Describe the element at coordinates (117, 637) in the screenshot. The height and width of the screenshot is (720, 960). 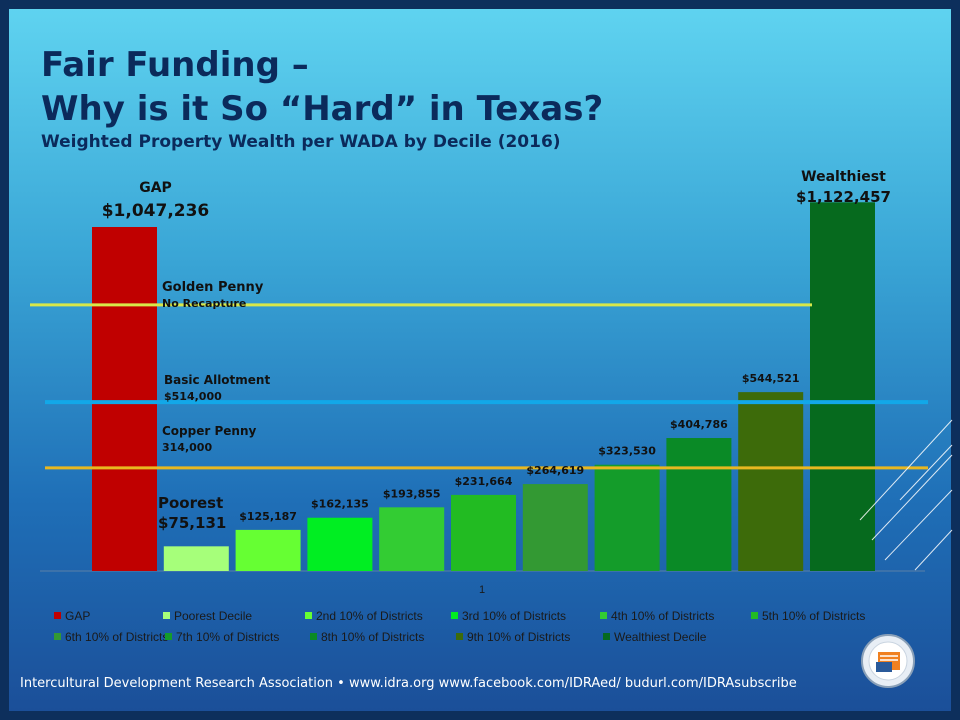
I see `legend-label: 6th 10% of Districts` at that location.